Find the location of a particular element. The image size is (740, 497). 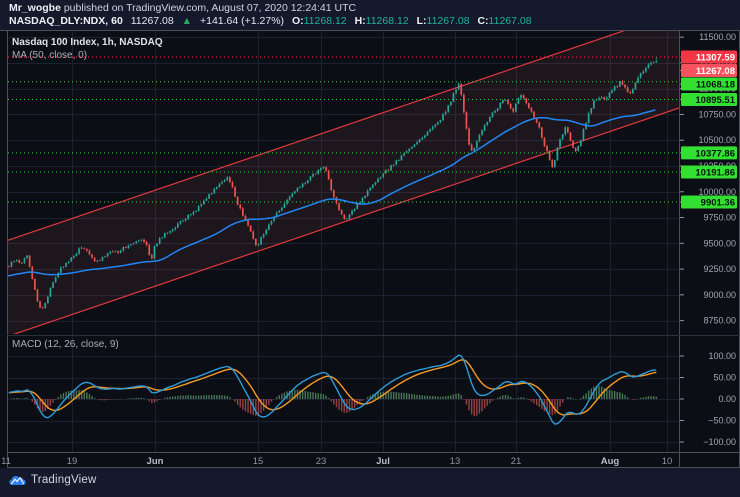

svg-text: 13 is located at coordinates (455, 461).